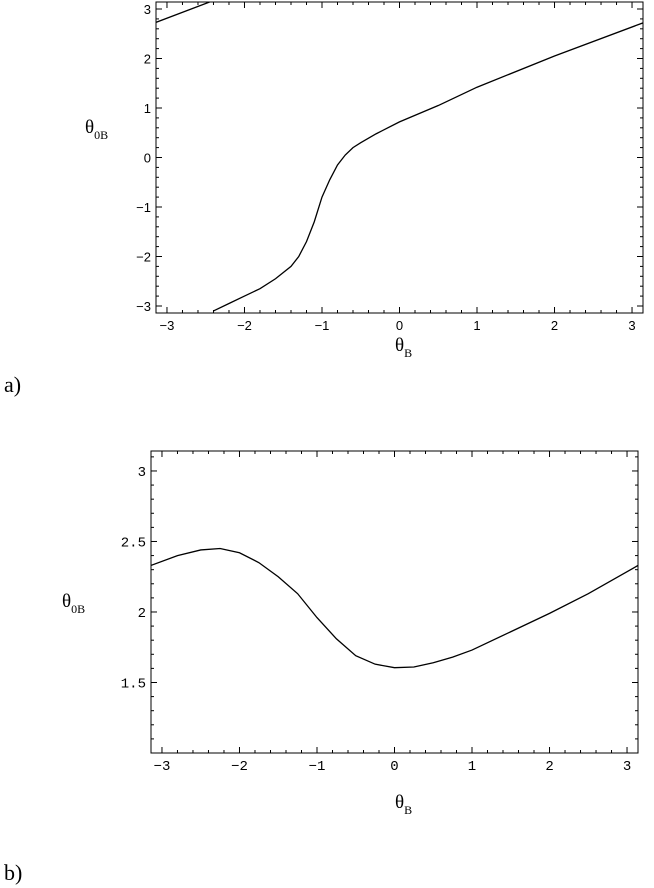 Image resolution: width=654 pixels, height=888 pixels. I want to click on y-tick-label: −2, so click(143, 256).